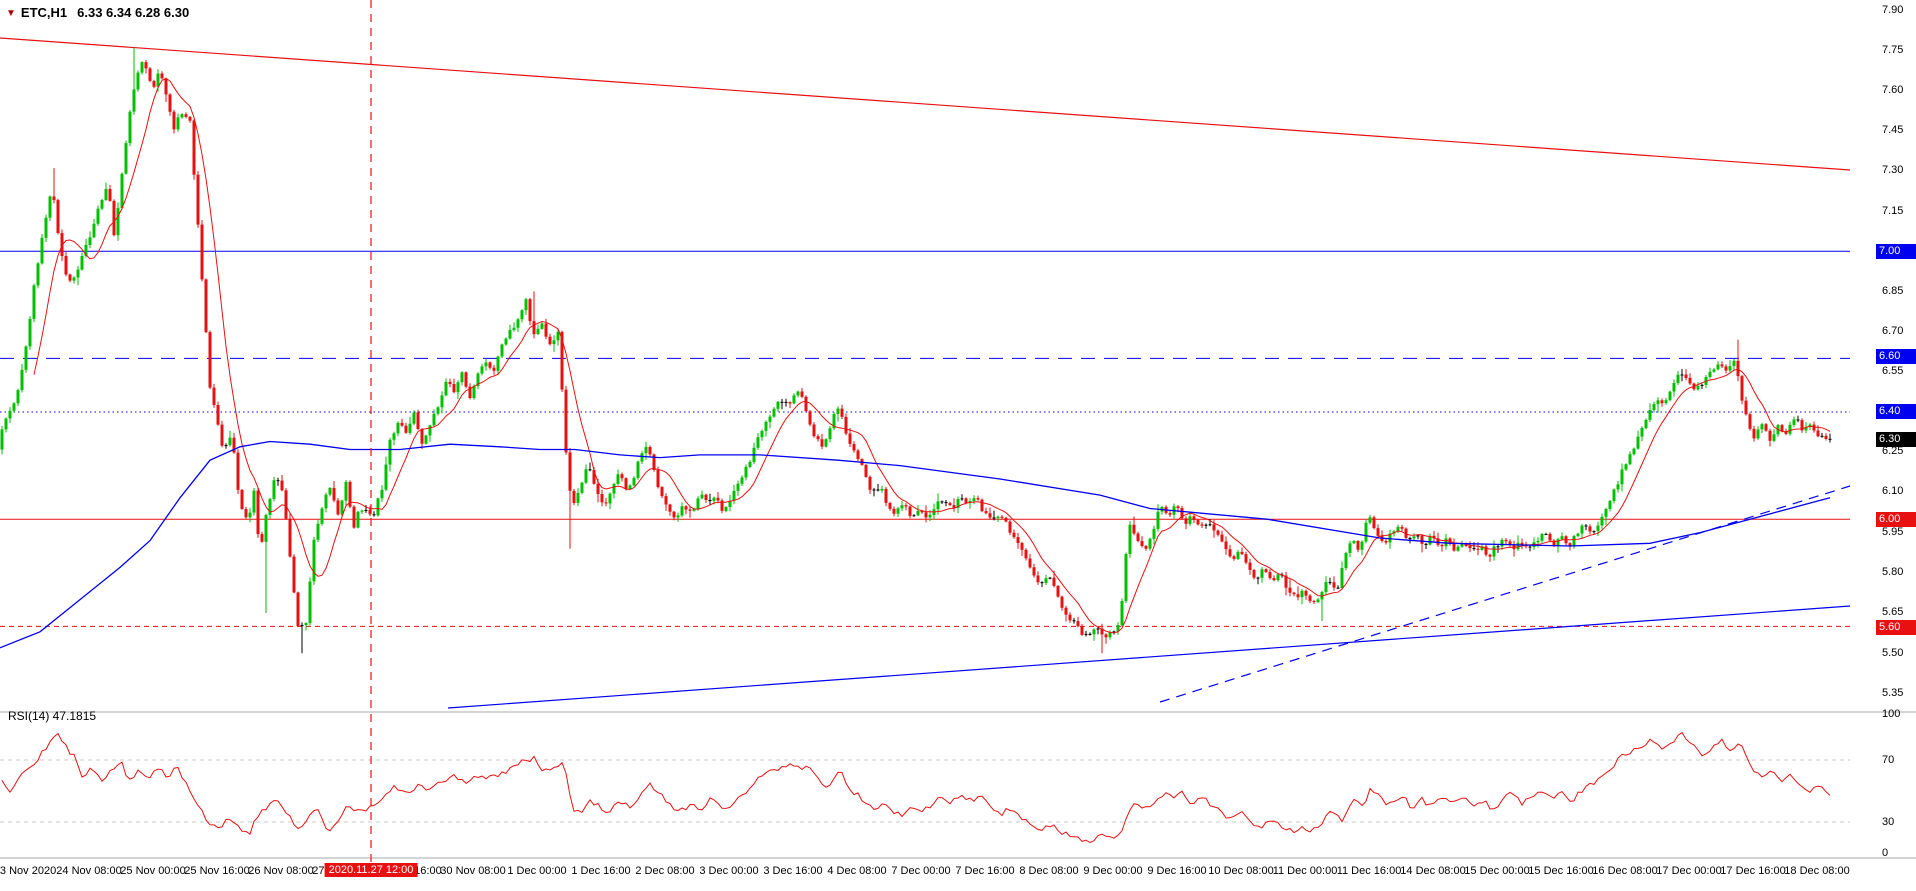  I want to click on price-axis-label: 6.10, so click(1893, 491).